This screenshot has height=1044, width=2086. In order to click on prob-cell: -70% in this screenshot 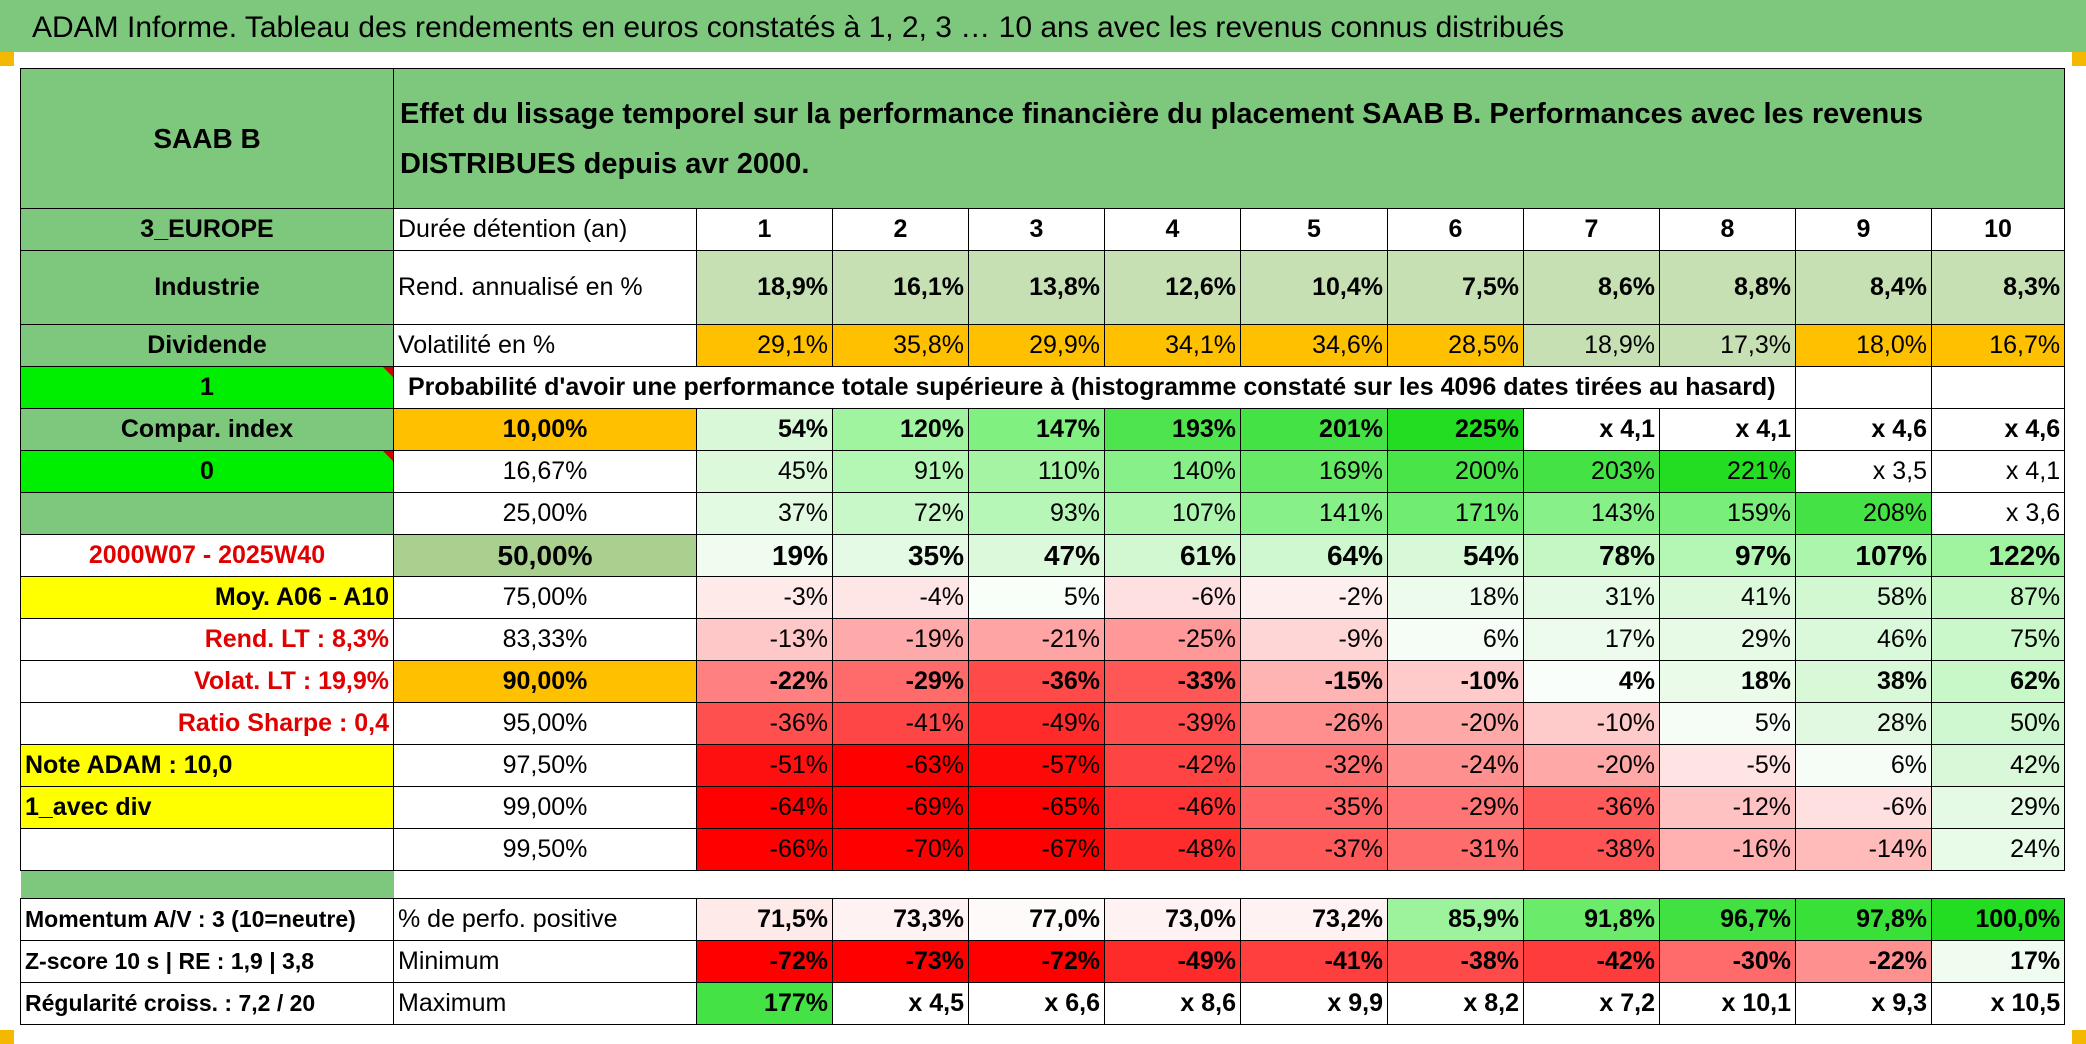, I will do `click(900, 849)`.